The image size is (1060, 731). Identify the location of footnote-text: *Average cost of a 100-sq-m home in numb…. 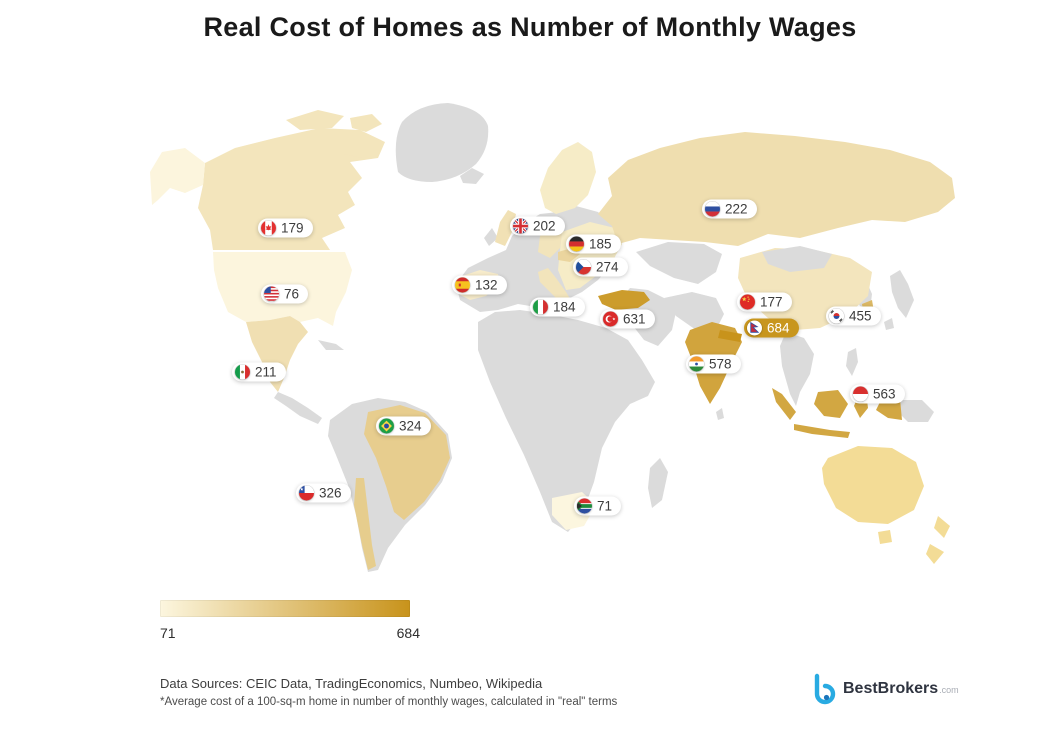
(389, 702).